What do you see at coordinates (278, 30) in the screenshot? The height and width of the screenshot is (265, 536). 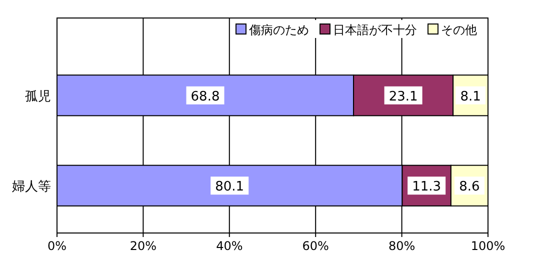 I see `legend-label: 傷病のため` at bounding box center [278, 30].